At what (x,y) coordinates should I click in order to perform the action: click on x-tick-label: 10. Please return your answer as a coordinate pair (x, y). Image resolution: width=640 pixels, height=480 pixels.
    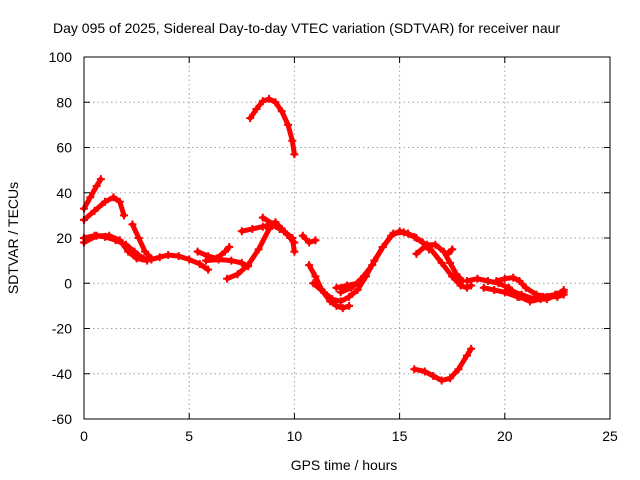
    Looking at the image, I should click on (295, 436).